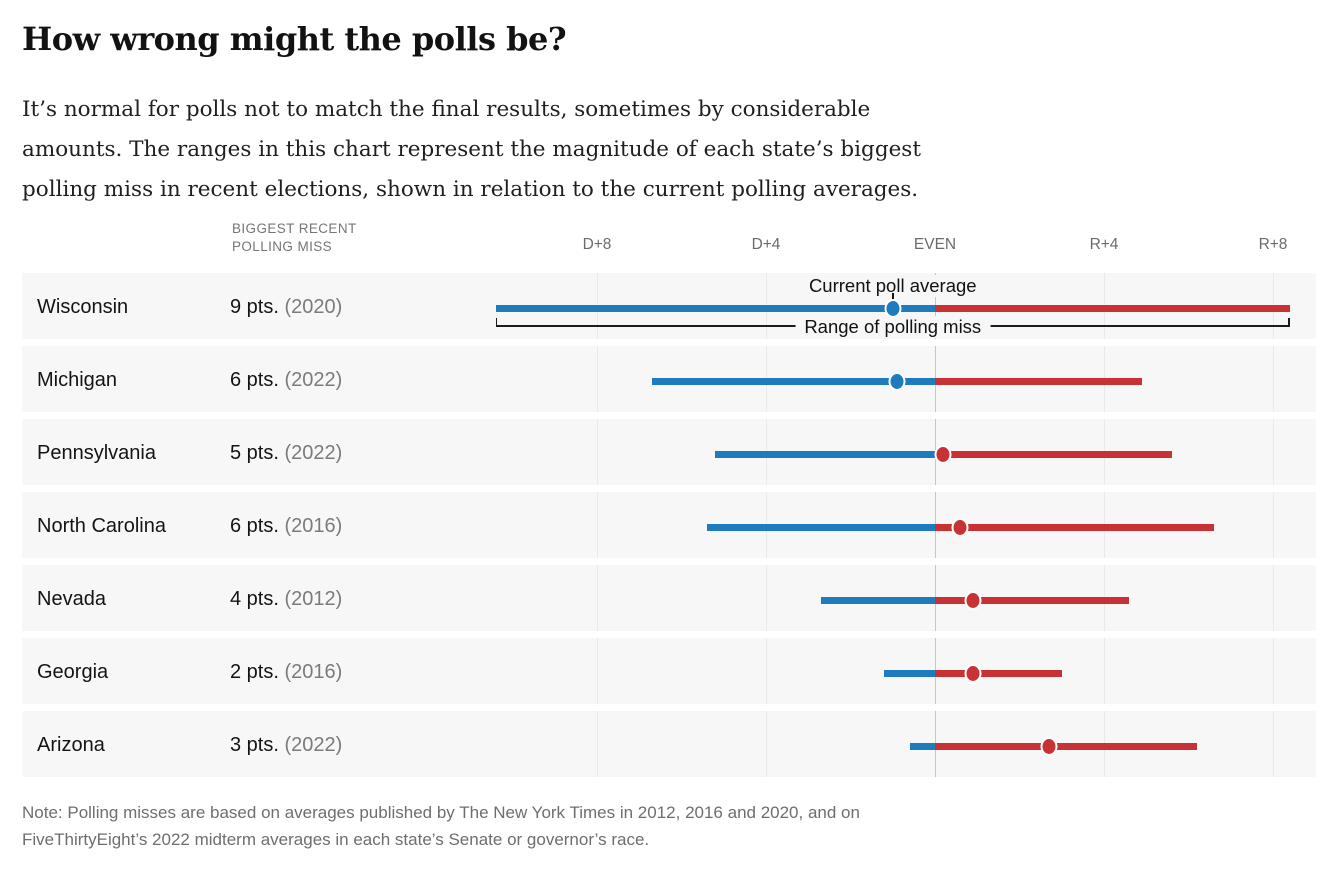  What do you see at coordinates (766, 244) in the screenshot?
I see `axis-tick-label: D+4` at bounding box center [766, 244].